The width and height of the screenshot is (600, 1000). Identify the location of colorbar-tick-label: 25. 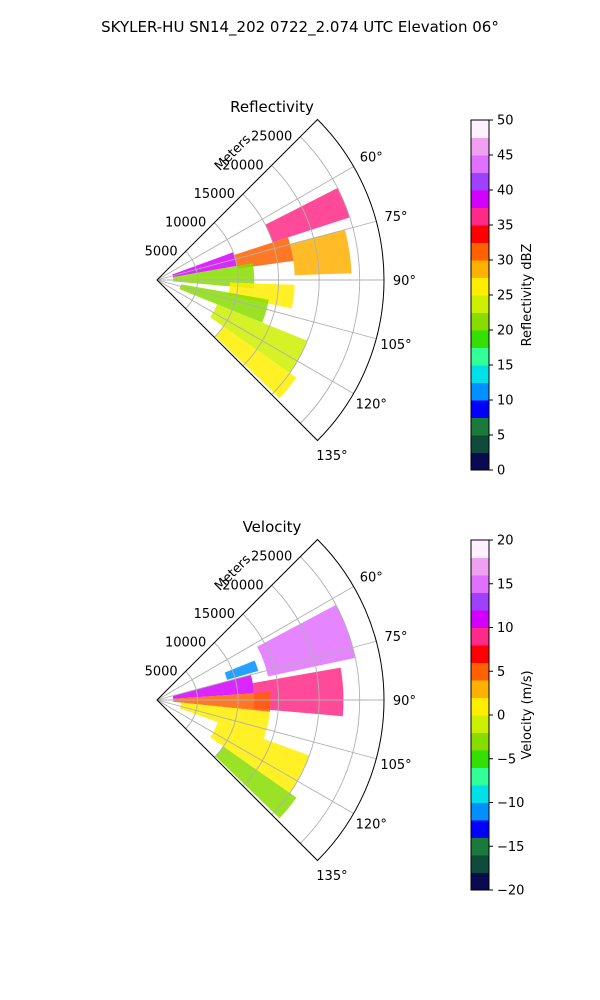
(505, 296).